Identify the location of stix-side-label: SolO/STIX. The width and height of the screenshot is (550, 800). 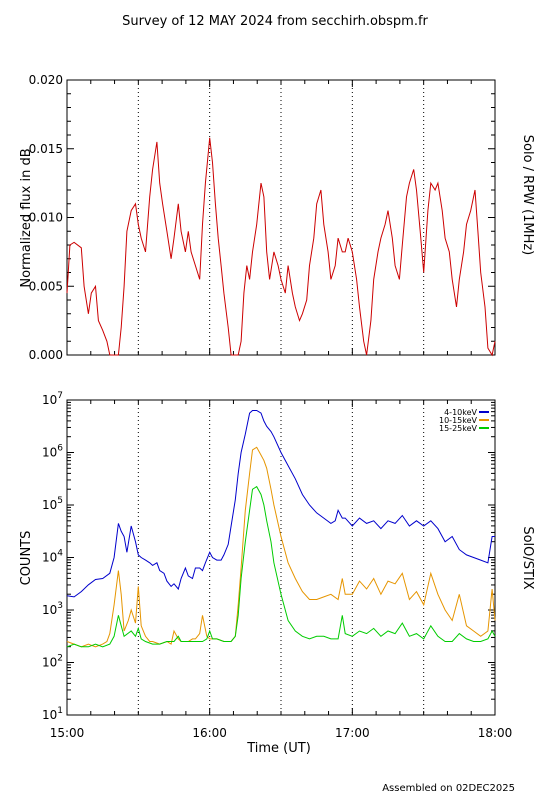
(527, 557).